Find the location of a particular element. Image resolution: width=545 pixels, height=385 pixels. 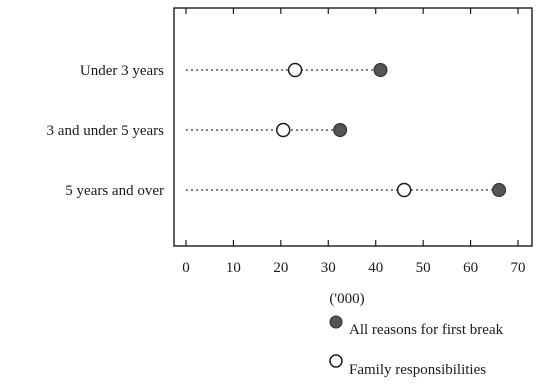

legend-marker-open is located at coordinates (336, 361).